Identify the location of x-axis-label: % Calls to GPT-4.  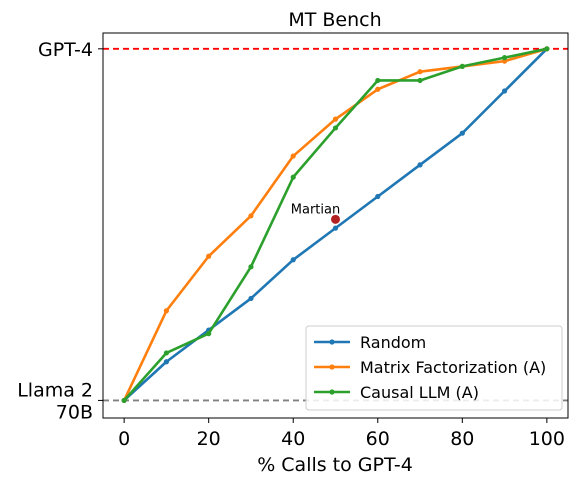
(335, 465).